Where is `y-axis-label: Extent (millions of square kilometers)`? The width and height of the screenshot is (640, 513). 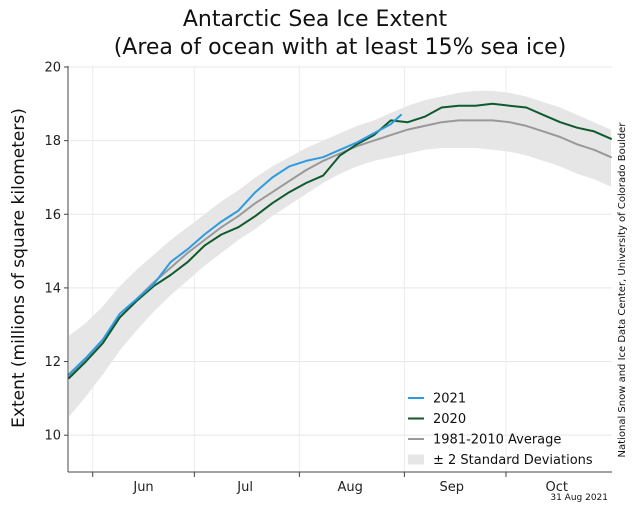
y-axis-label: Extent (millions of square kilometers) is located at coordinates (19, 268).